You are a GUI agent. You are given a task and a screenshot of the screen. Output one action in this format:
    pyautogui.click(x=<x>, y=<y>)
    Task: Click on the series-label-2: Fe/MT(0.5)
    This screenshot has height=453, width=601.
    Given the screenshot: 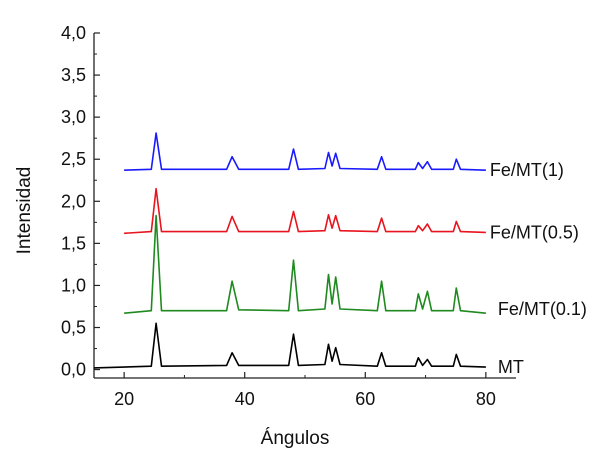 What is the action you would take?
    pyautogui.click(x=534, y=232)
    